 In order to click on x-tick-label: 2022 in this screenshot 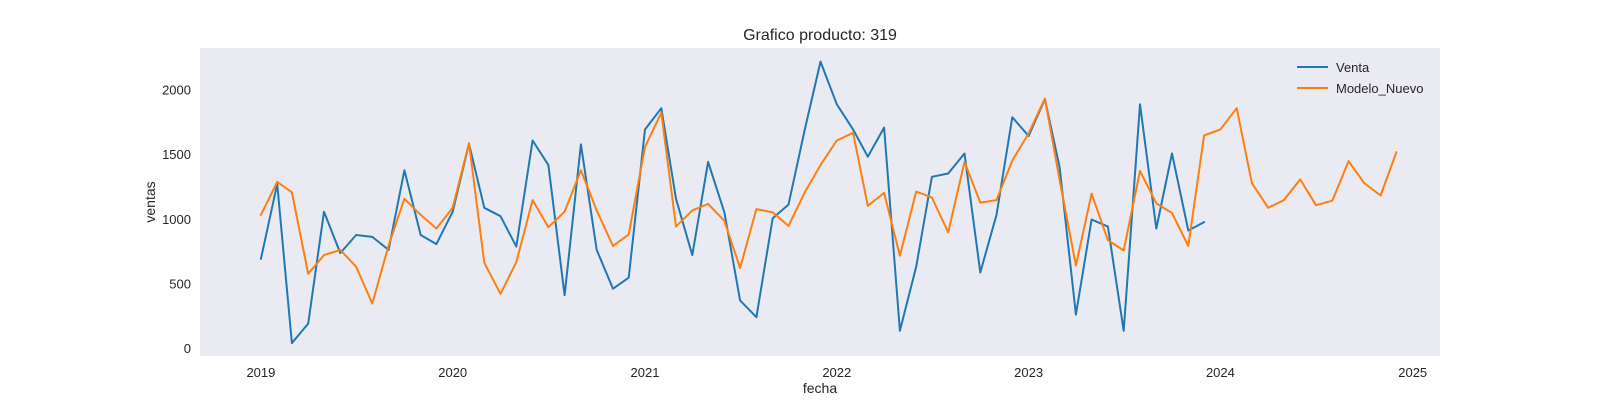, I will do `click(836, 372)`.